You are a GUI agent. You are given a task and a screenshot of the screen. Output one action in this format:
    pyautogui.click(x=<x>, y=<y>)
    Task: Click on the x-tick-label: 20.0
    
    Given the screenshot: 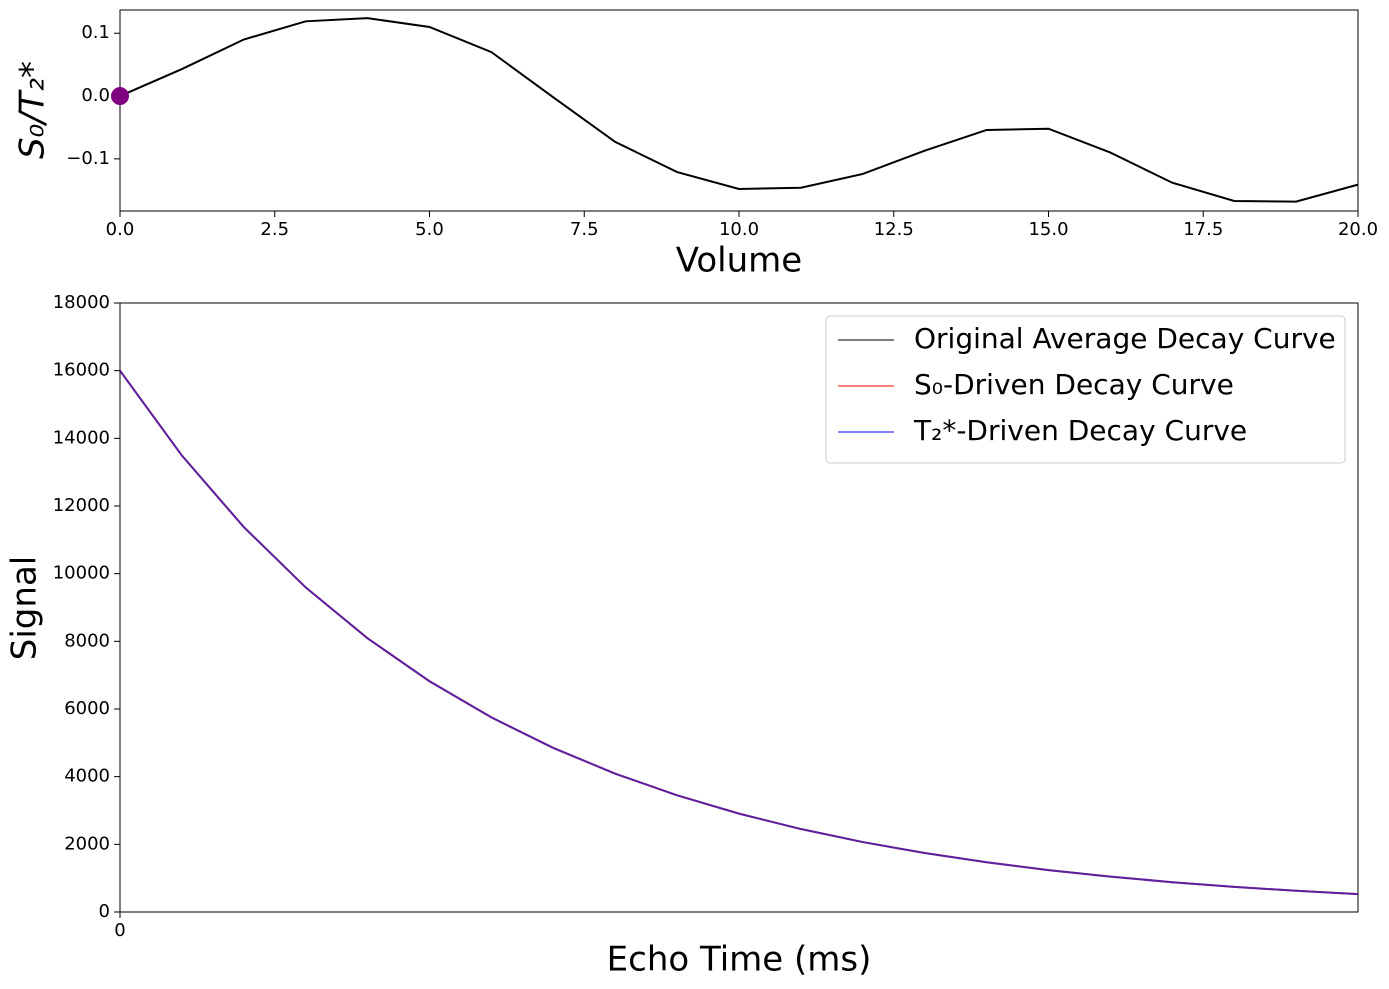 What is the action you would take?
    pyautogui.click(x=1358, y=229)
    